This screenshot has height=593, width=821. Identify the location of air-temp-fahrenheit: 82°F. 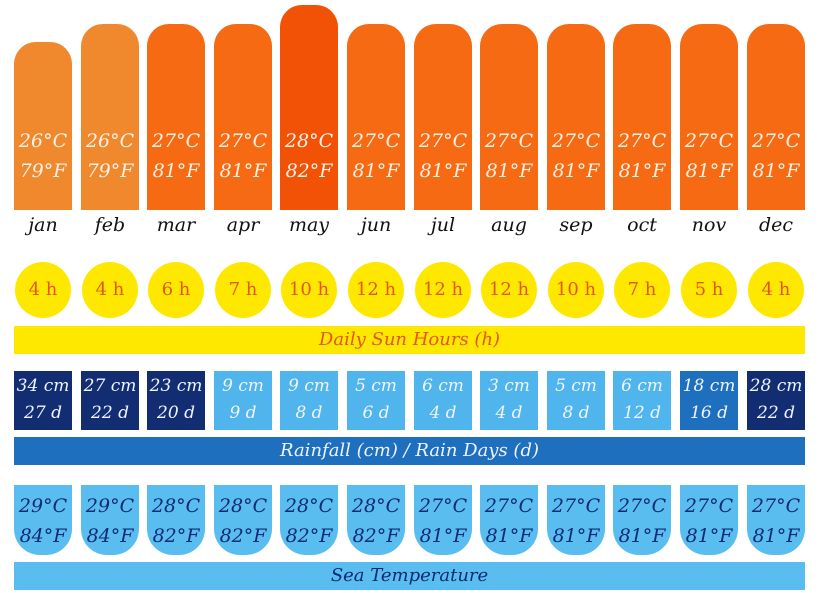
(309, 171).